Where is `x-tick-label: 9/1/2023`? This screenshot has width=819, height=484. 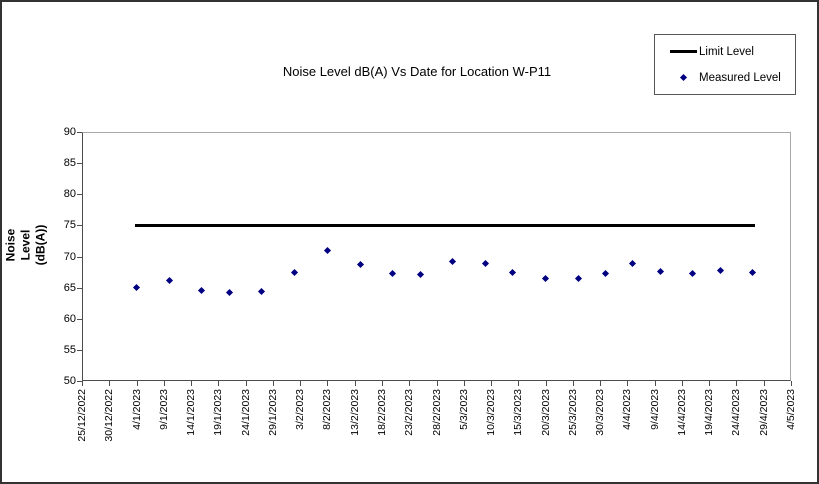
x-tick-label: 9/1/2023 is located at coordinates (164, 409).